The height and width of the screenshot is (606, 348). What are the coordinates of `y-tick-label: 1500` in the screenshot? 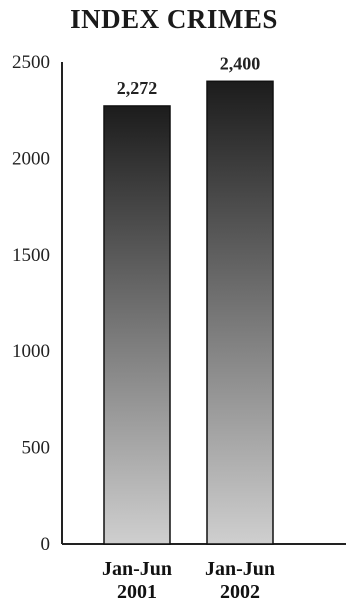 It's located at (31, 255).